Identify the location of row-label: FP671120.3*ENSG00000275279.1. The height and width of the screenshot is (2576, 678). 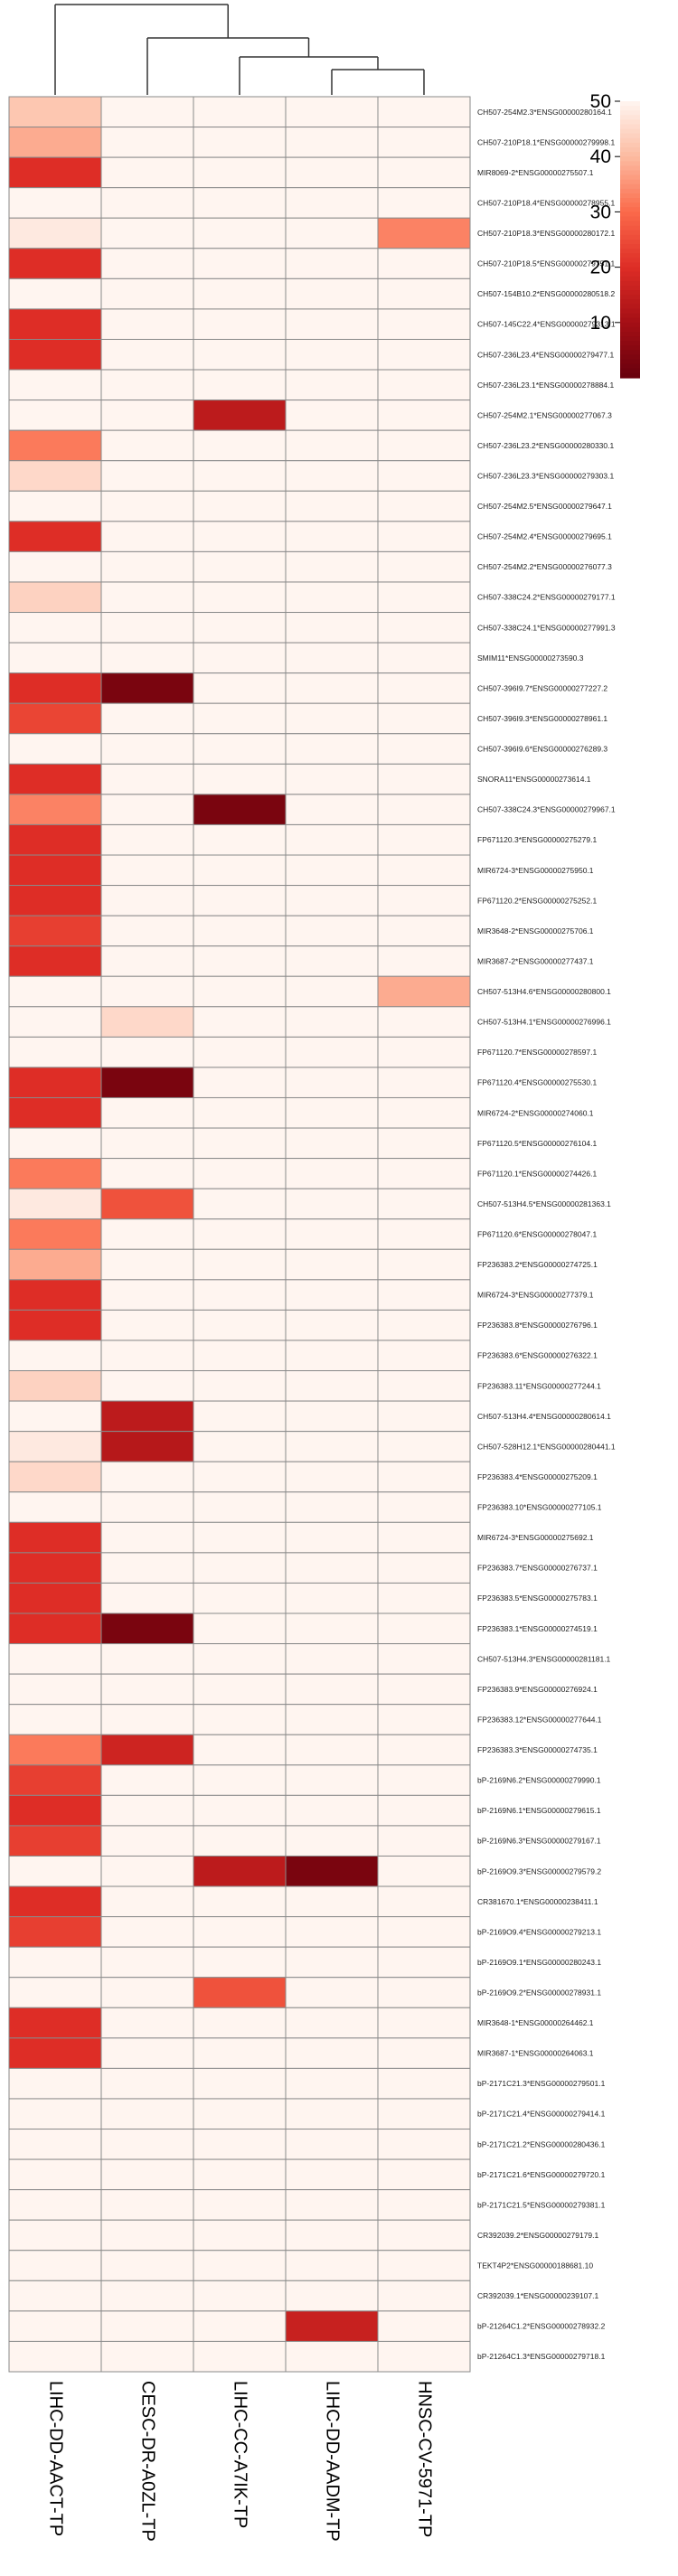
(537, 839).